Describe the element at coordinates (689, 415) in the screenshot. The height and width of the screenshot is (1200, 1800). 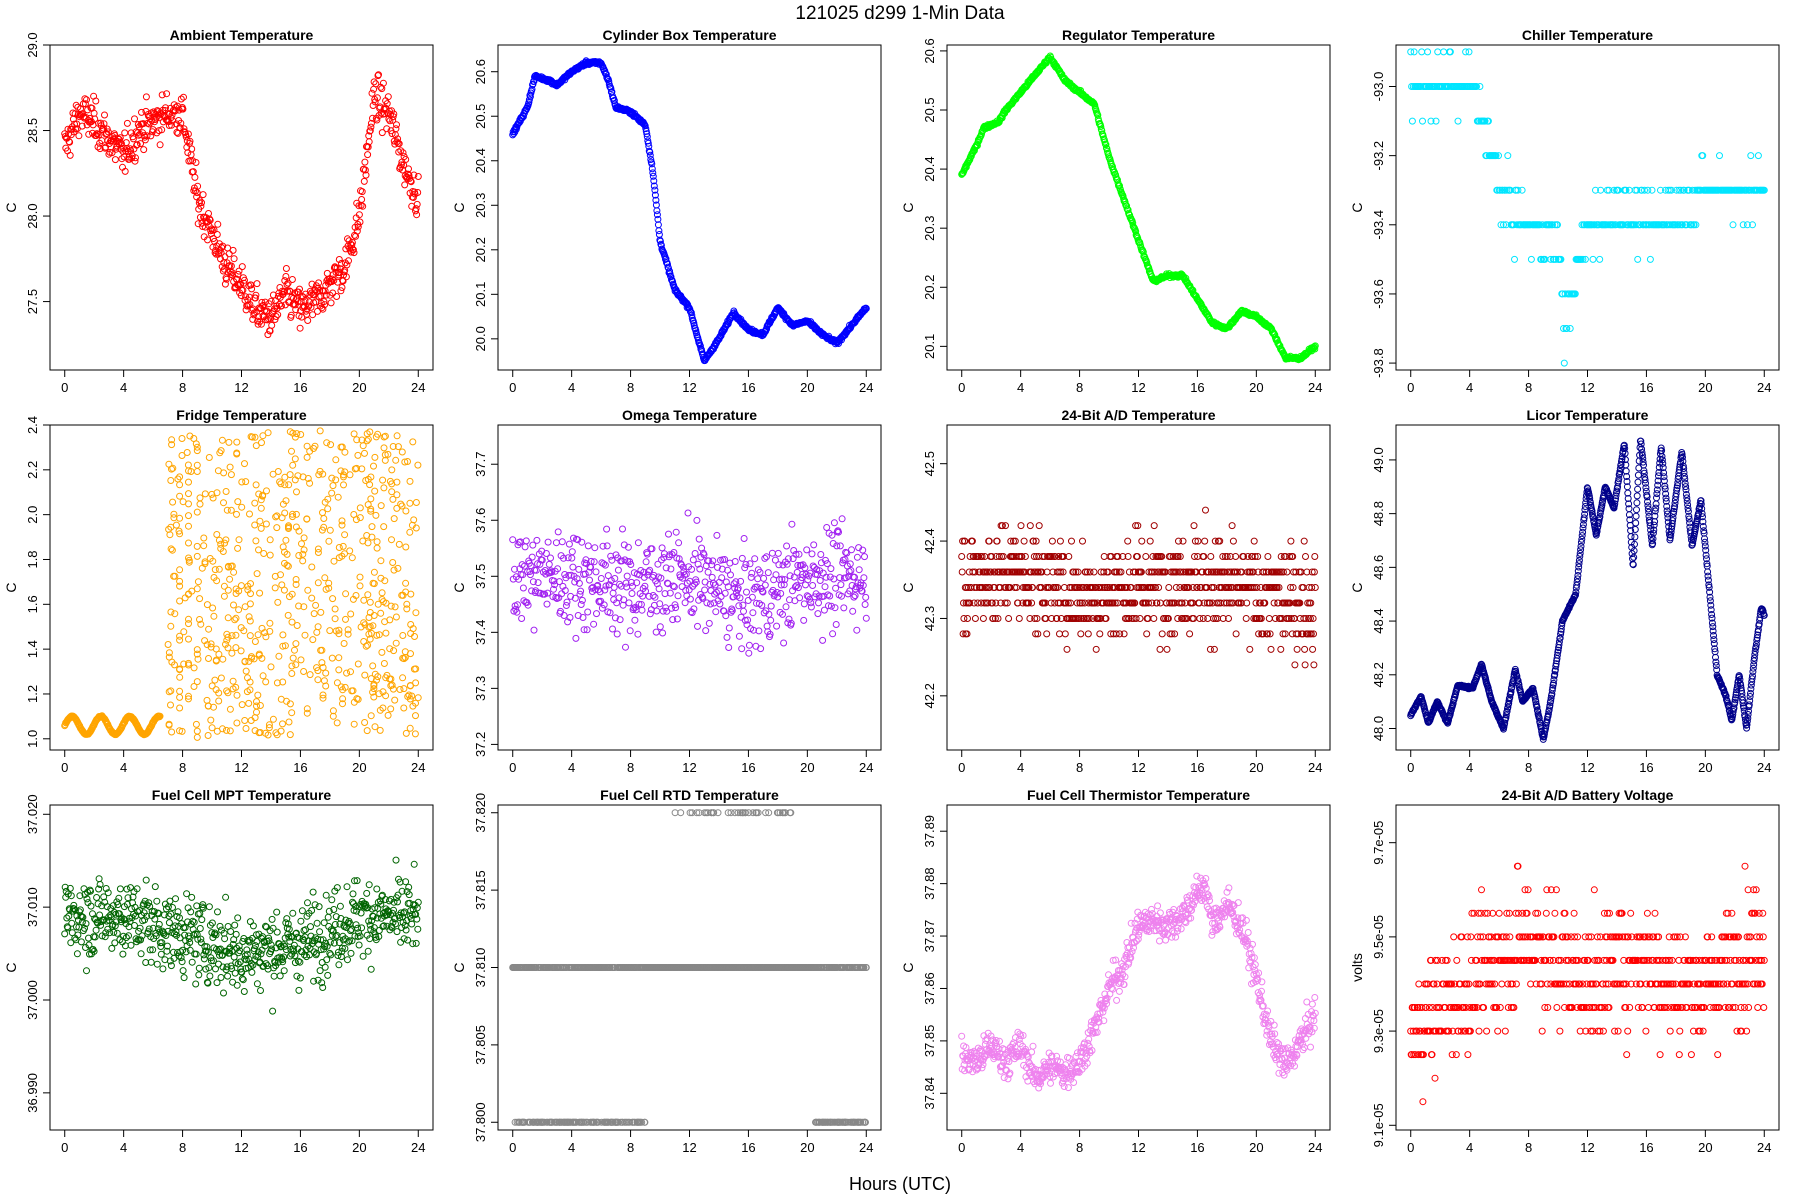
I see `panel-title: Omega Temperature` at that location.